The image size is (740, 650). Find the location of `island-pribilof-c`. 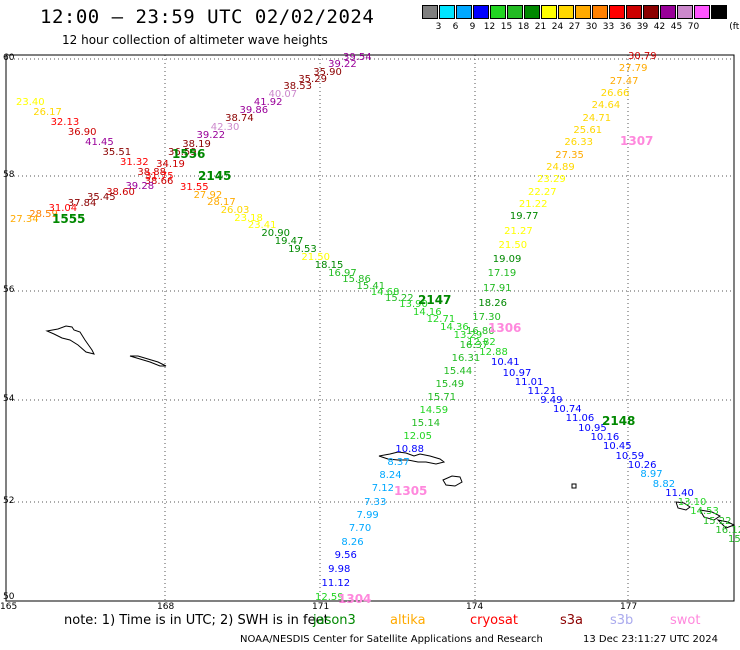

island-pribilof-c is located at coordinates (726, 524).